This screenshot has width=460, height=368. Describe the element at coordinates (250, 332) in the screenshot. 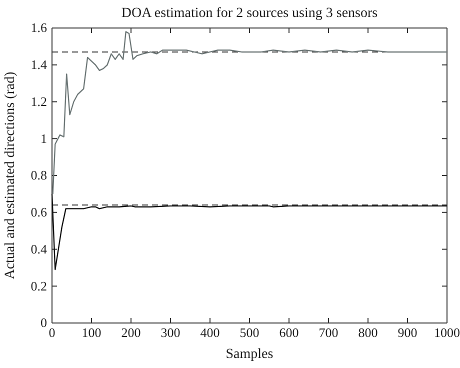

I see `x-tick-label: 500` at that location.